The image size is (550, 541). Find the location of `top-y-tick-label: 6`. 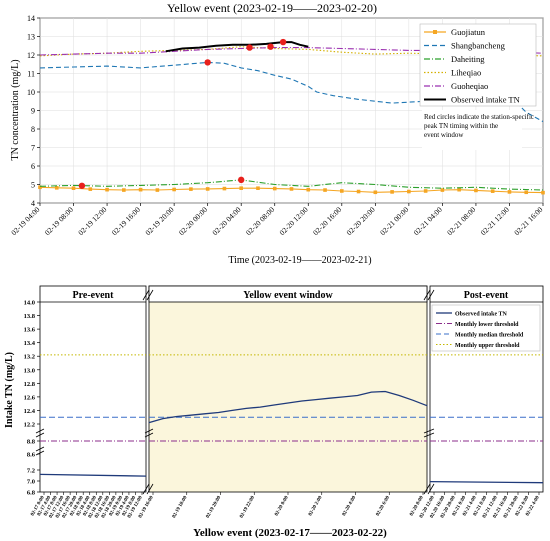

top-y-tick-label: 6 is located at coordinates (33, 166).